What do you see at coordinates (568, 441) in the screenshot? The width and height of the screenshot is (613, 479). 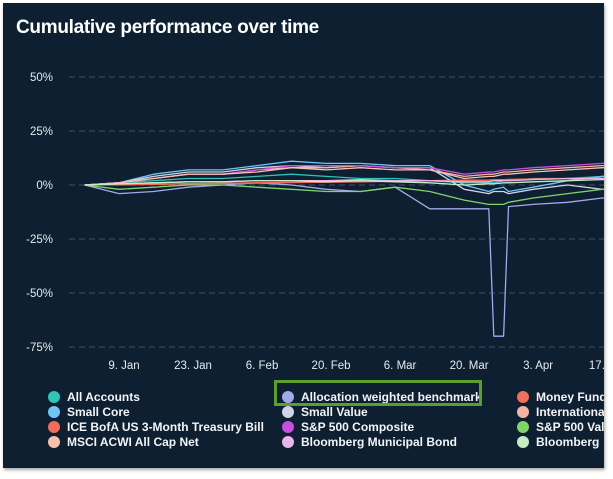 I see `legend-label: Bloomberg` at bounding box center [568, 441].